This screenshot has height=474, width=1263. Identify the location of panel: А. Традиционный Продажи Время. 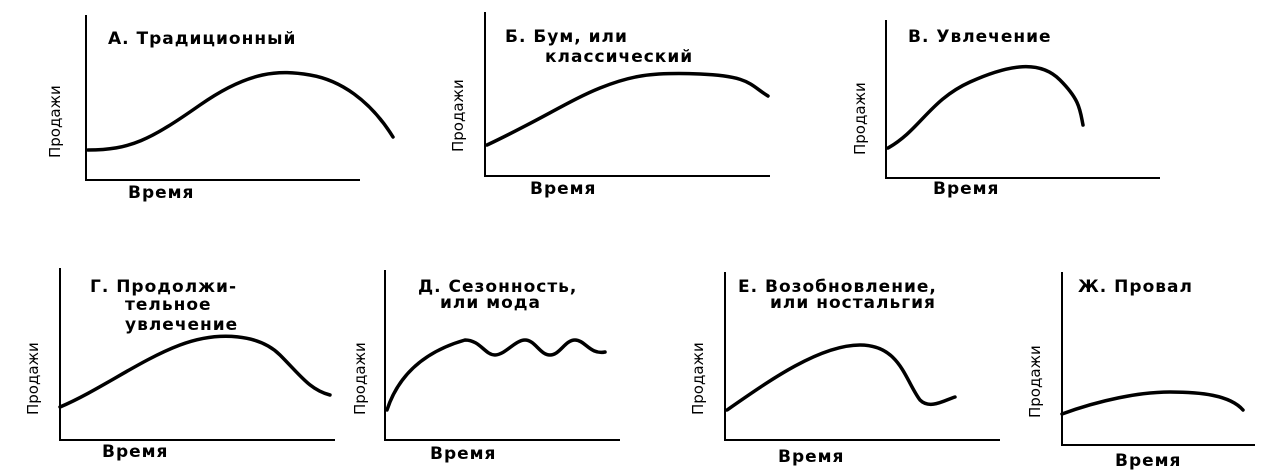
(220, 109).